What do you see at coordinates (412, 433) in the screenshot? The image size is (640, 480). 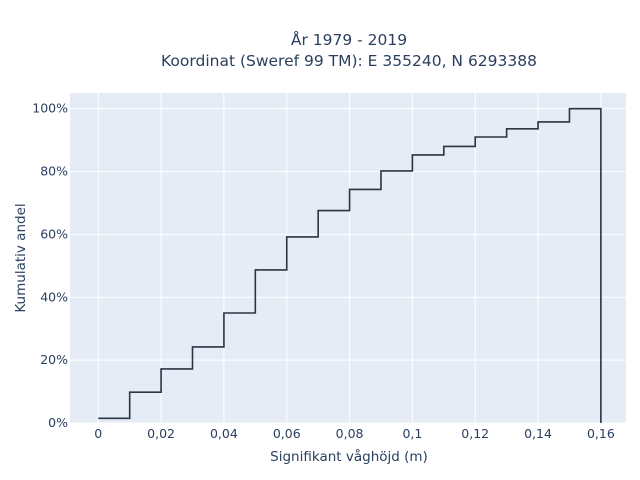 I see `x-tick-label: 0,1` at bounding box center [412, 433].